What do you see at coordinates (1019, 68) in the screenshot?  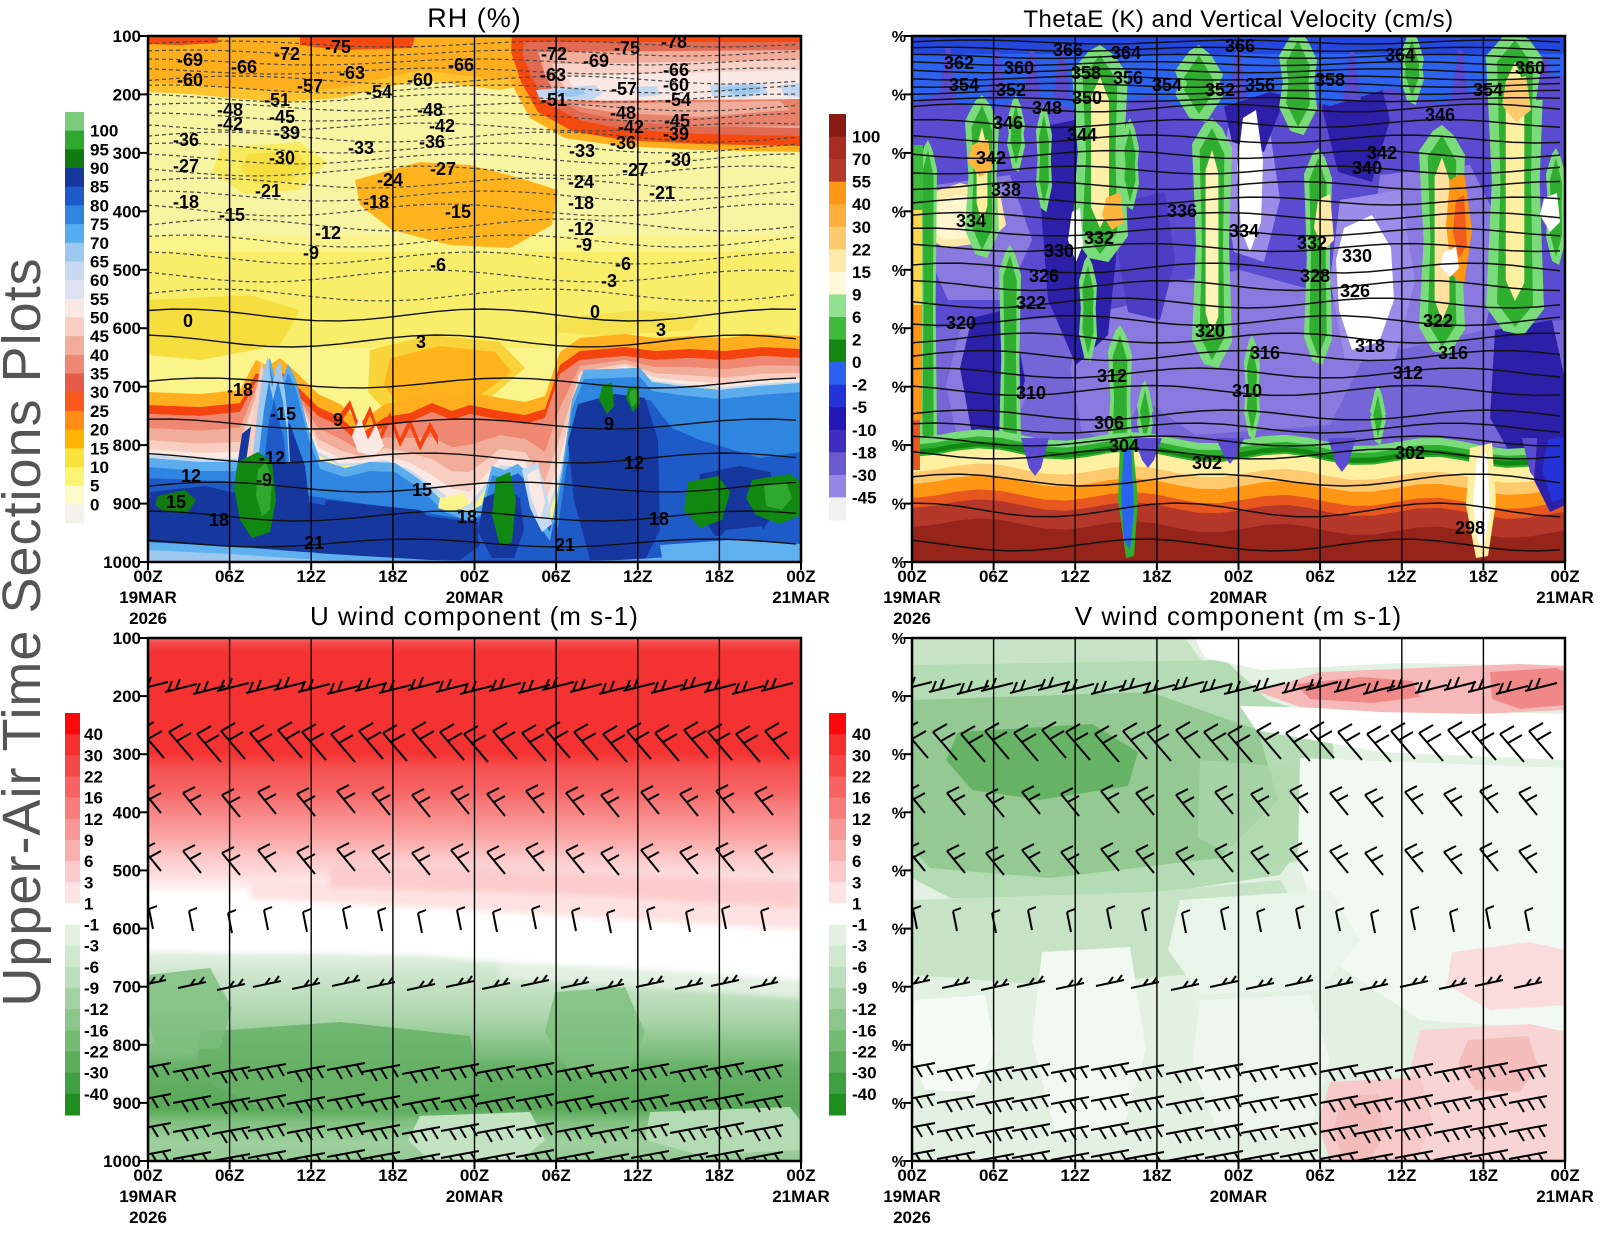 I see `svg-text: 360` at bounding box center [1019, 68].